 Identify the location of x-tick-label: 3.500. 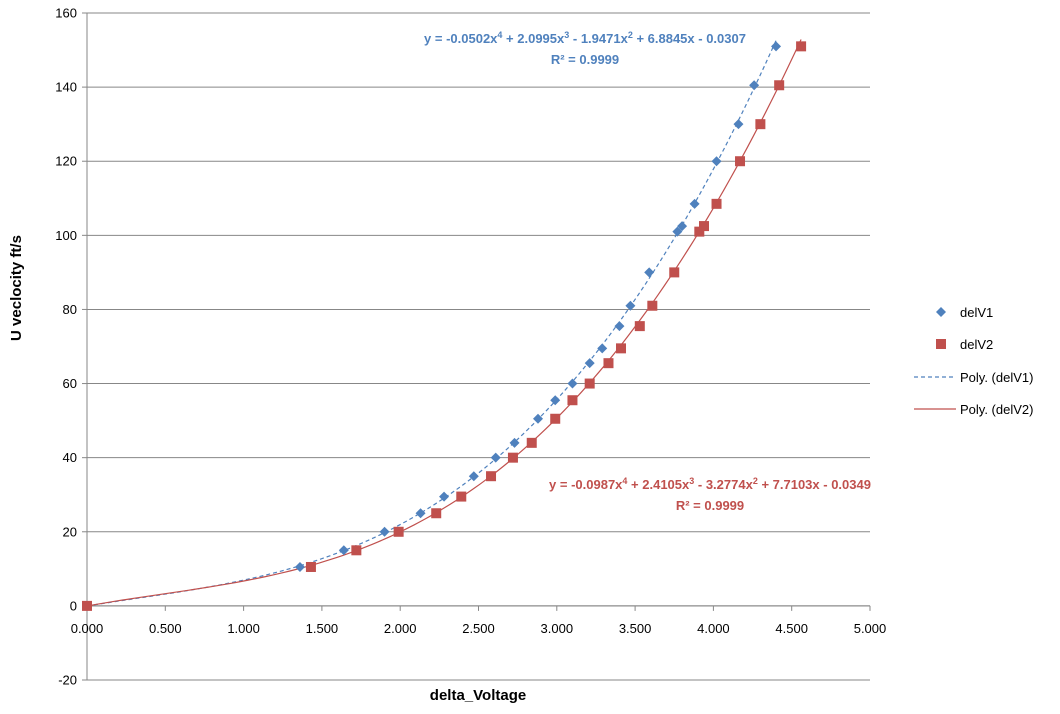
(635, 628).